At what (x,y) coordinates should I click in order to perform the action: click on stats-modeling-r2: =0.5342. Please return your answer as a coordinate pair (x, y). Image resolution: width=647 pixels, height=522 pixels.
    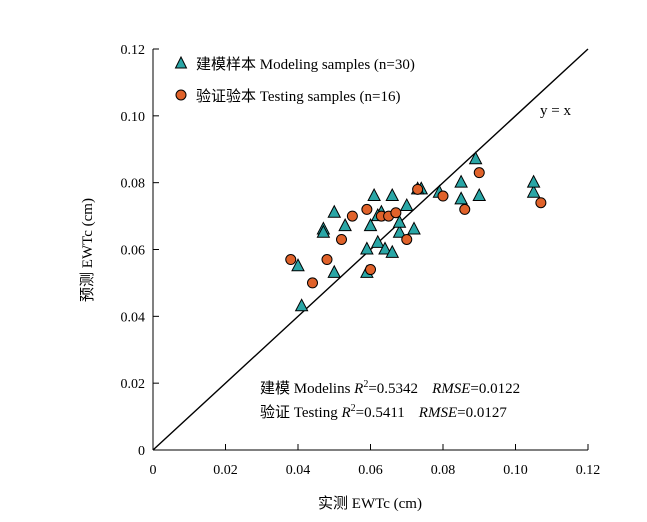
    Looking at the image, I should click on (393, 389).